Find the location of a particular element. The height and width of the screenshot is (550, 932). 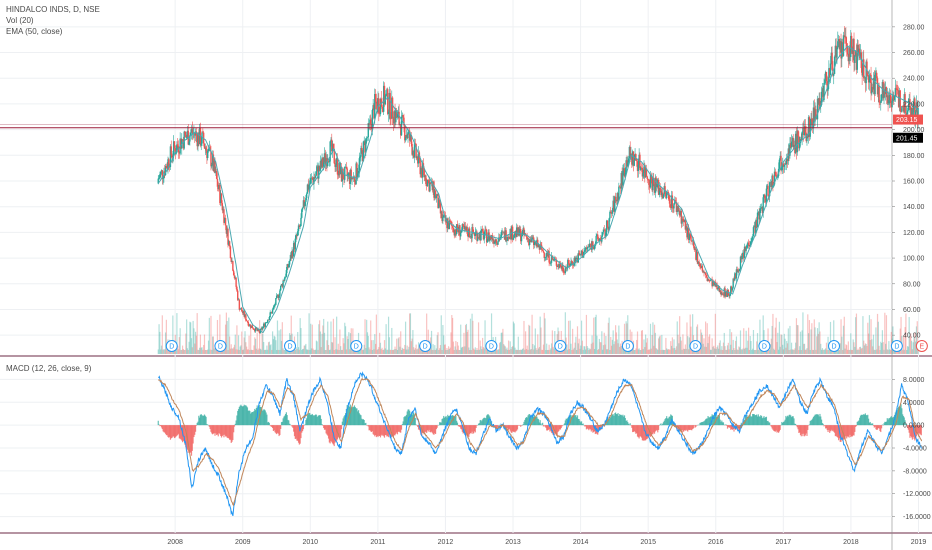

symbol-title: HINDALCO INDS, D, NSE is located at coordinates (53, 9).